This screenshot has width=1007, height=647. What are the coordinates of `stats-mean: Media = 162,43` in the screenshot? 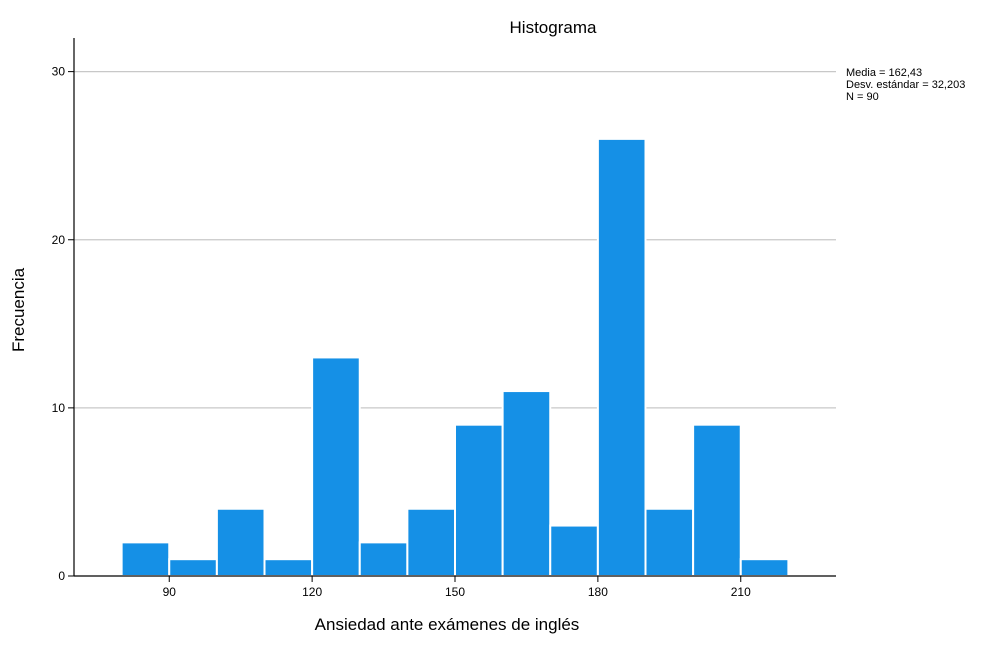 It's located at (884, 73).